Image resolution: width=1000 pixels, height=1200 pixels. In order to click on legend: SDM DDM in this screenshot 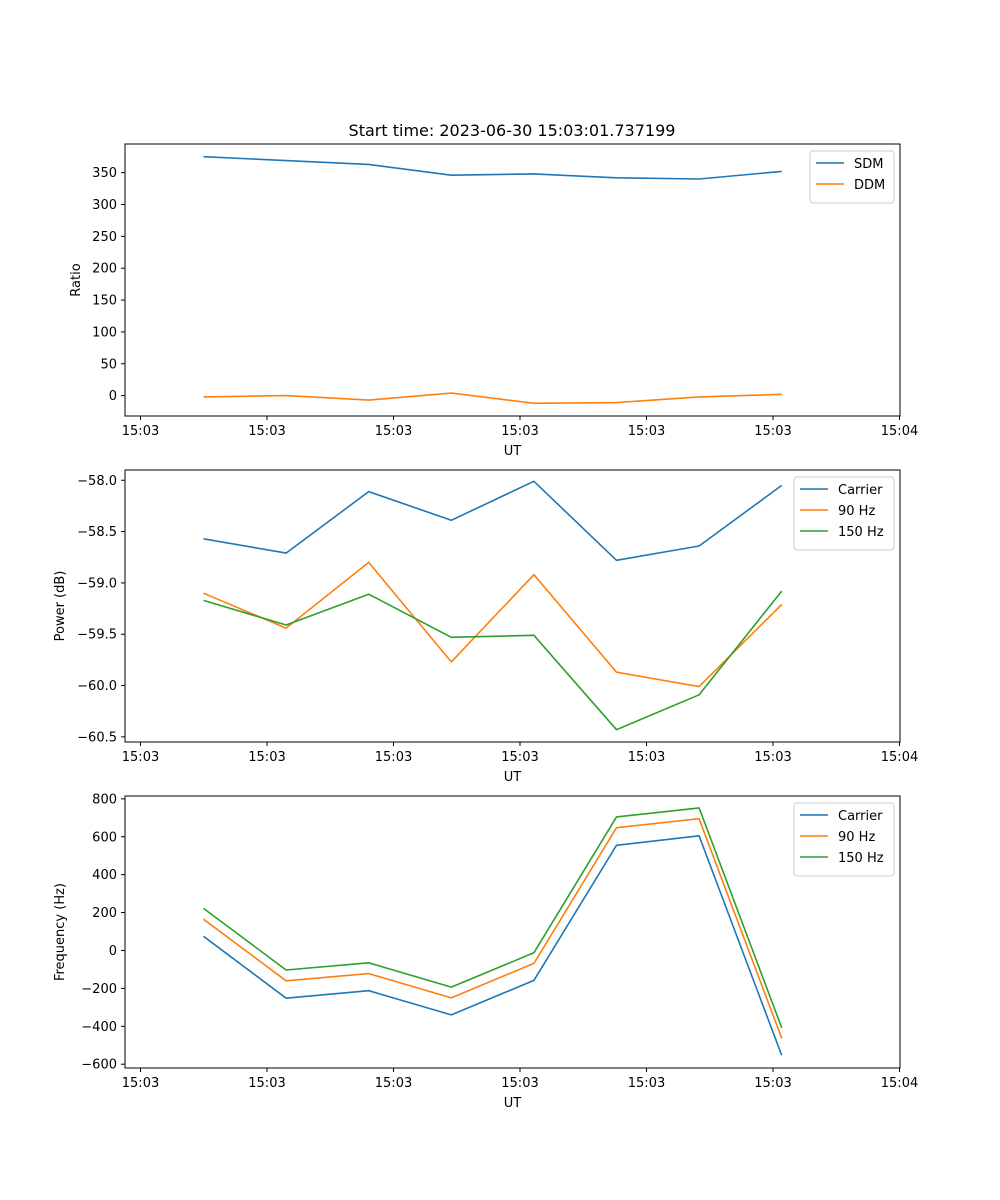, I will do `click(852, 177)`.